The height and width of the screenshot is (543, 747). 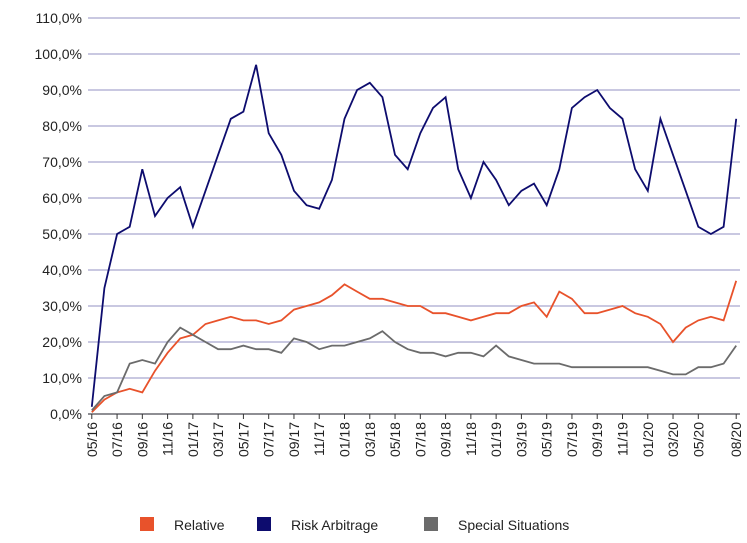 I want to click on y-tick-label: 50,0%, so click(x=62, y=234).